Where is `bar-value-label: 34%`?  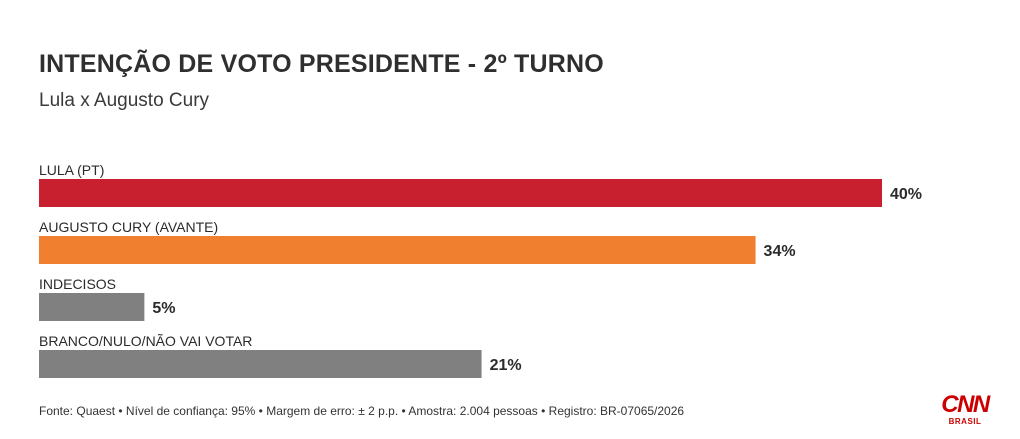 bar-value-label: 34% is located at coordinates (780, 251).